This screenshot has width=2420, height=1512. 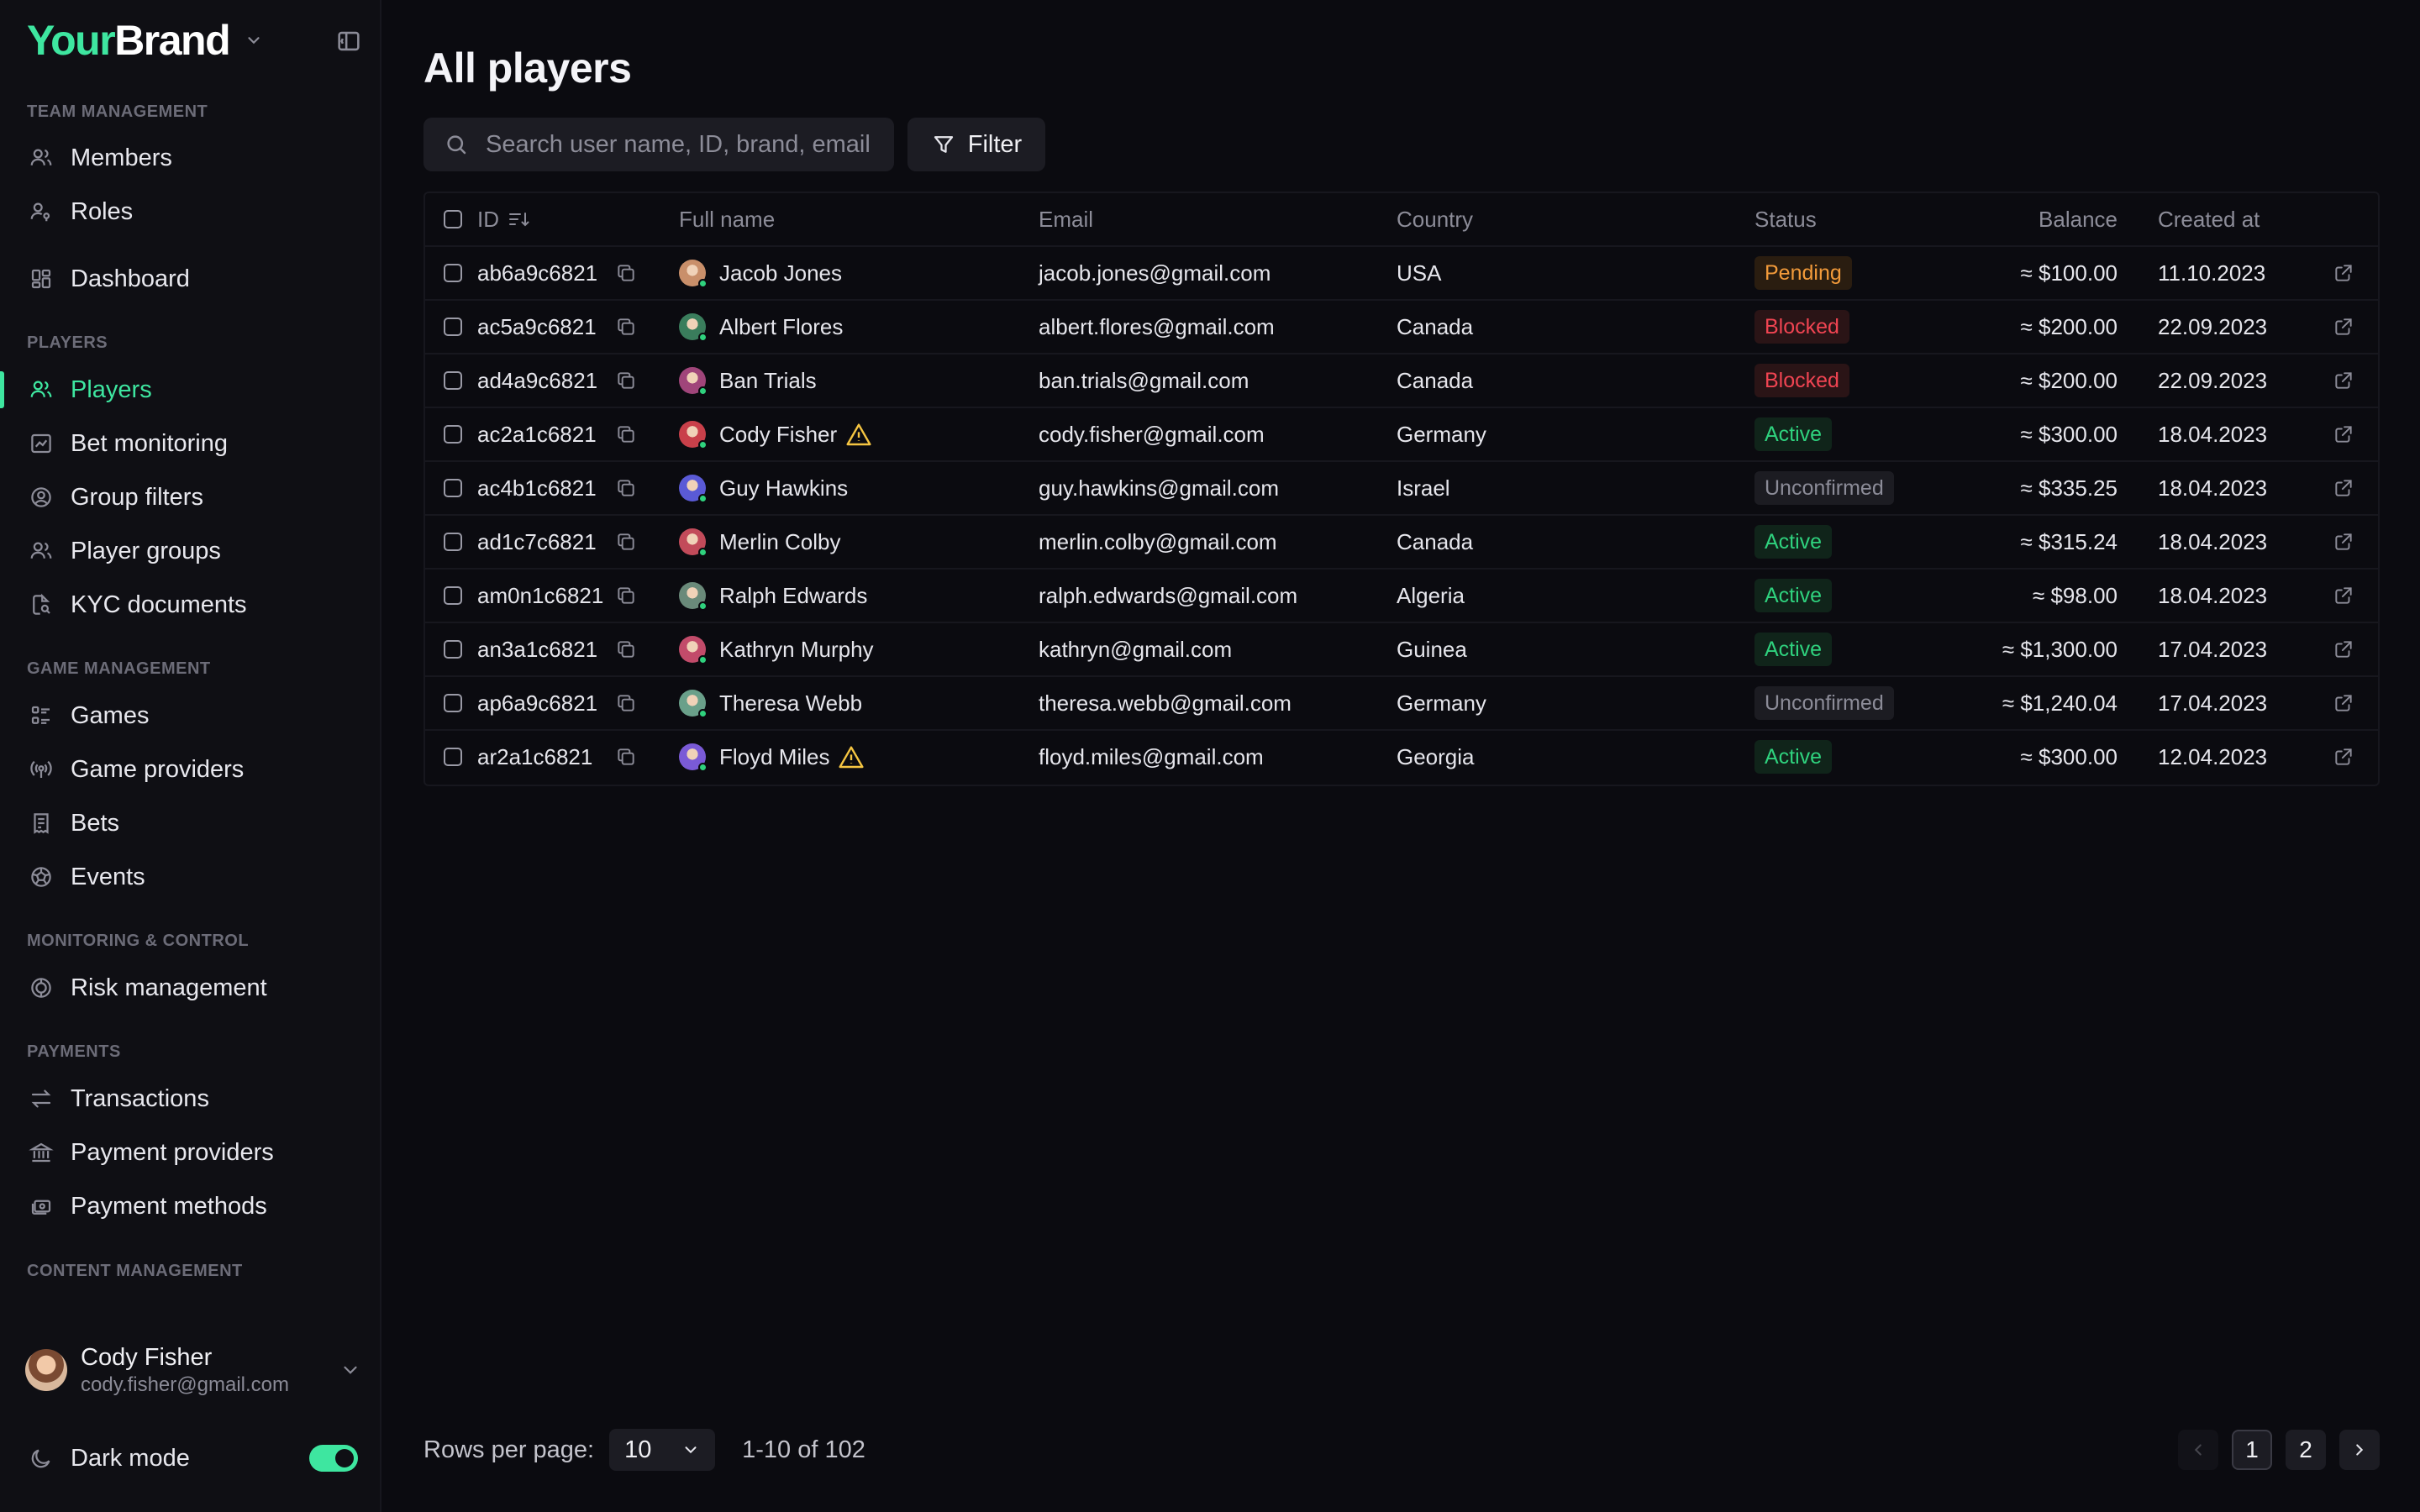 What do you see at coordinates (760, 542) in the screenshot?
I see `player-name-cell: Merlin Colby` at bounding box center [760, 542].